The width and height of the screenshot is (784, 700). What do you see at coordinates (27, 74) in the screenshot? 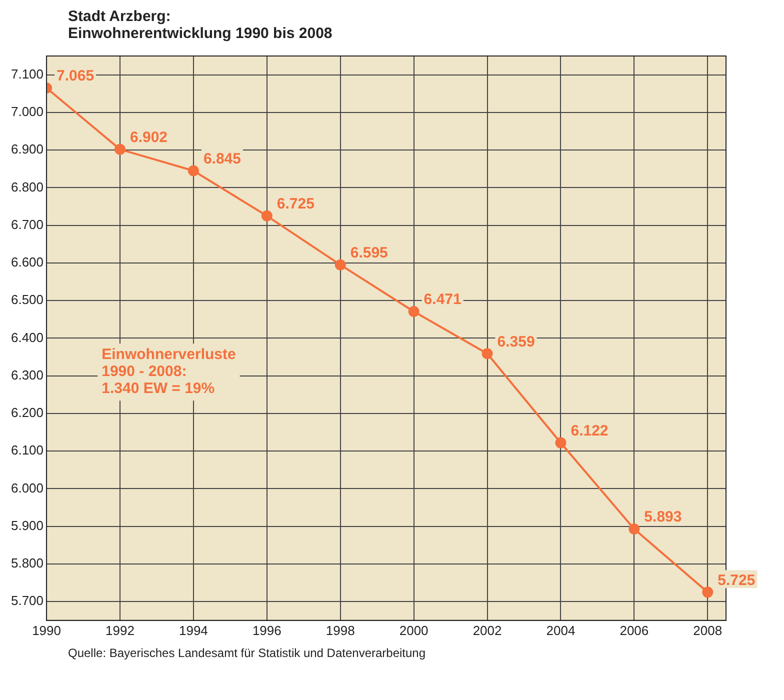
I see `y-tick-label: 7.100` at bounding box center [27, 74].